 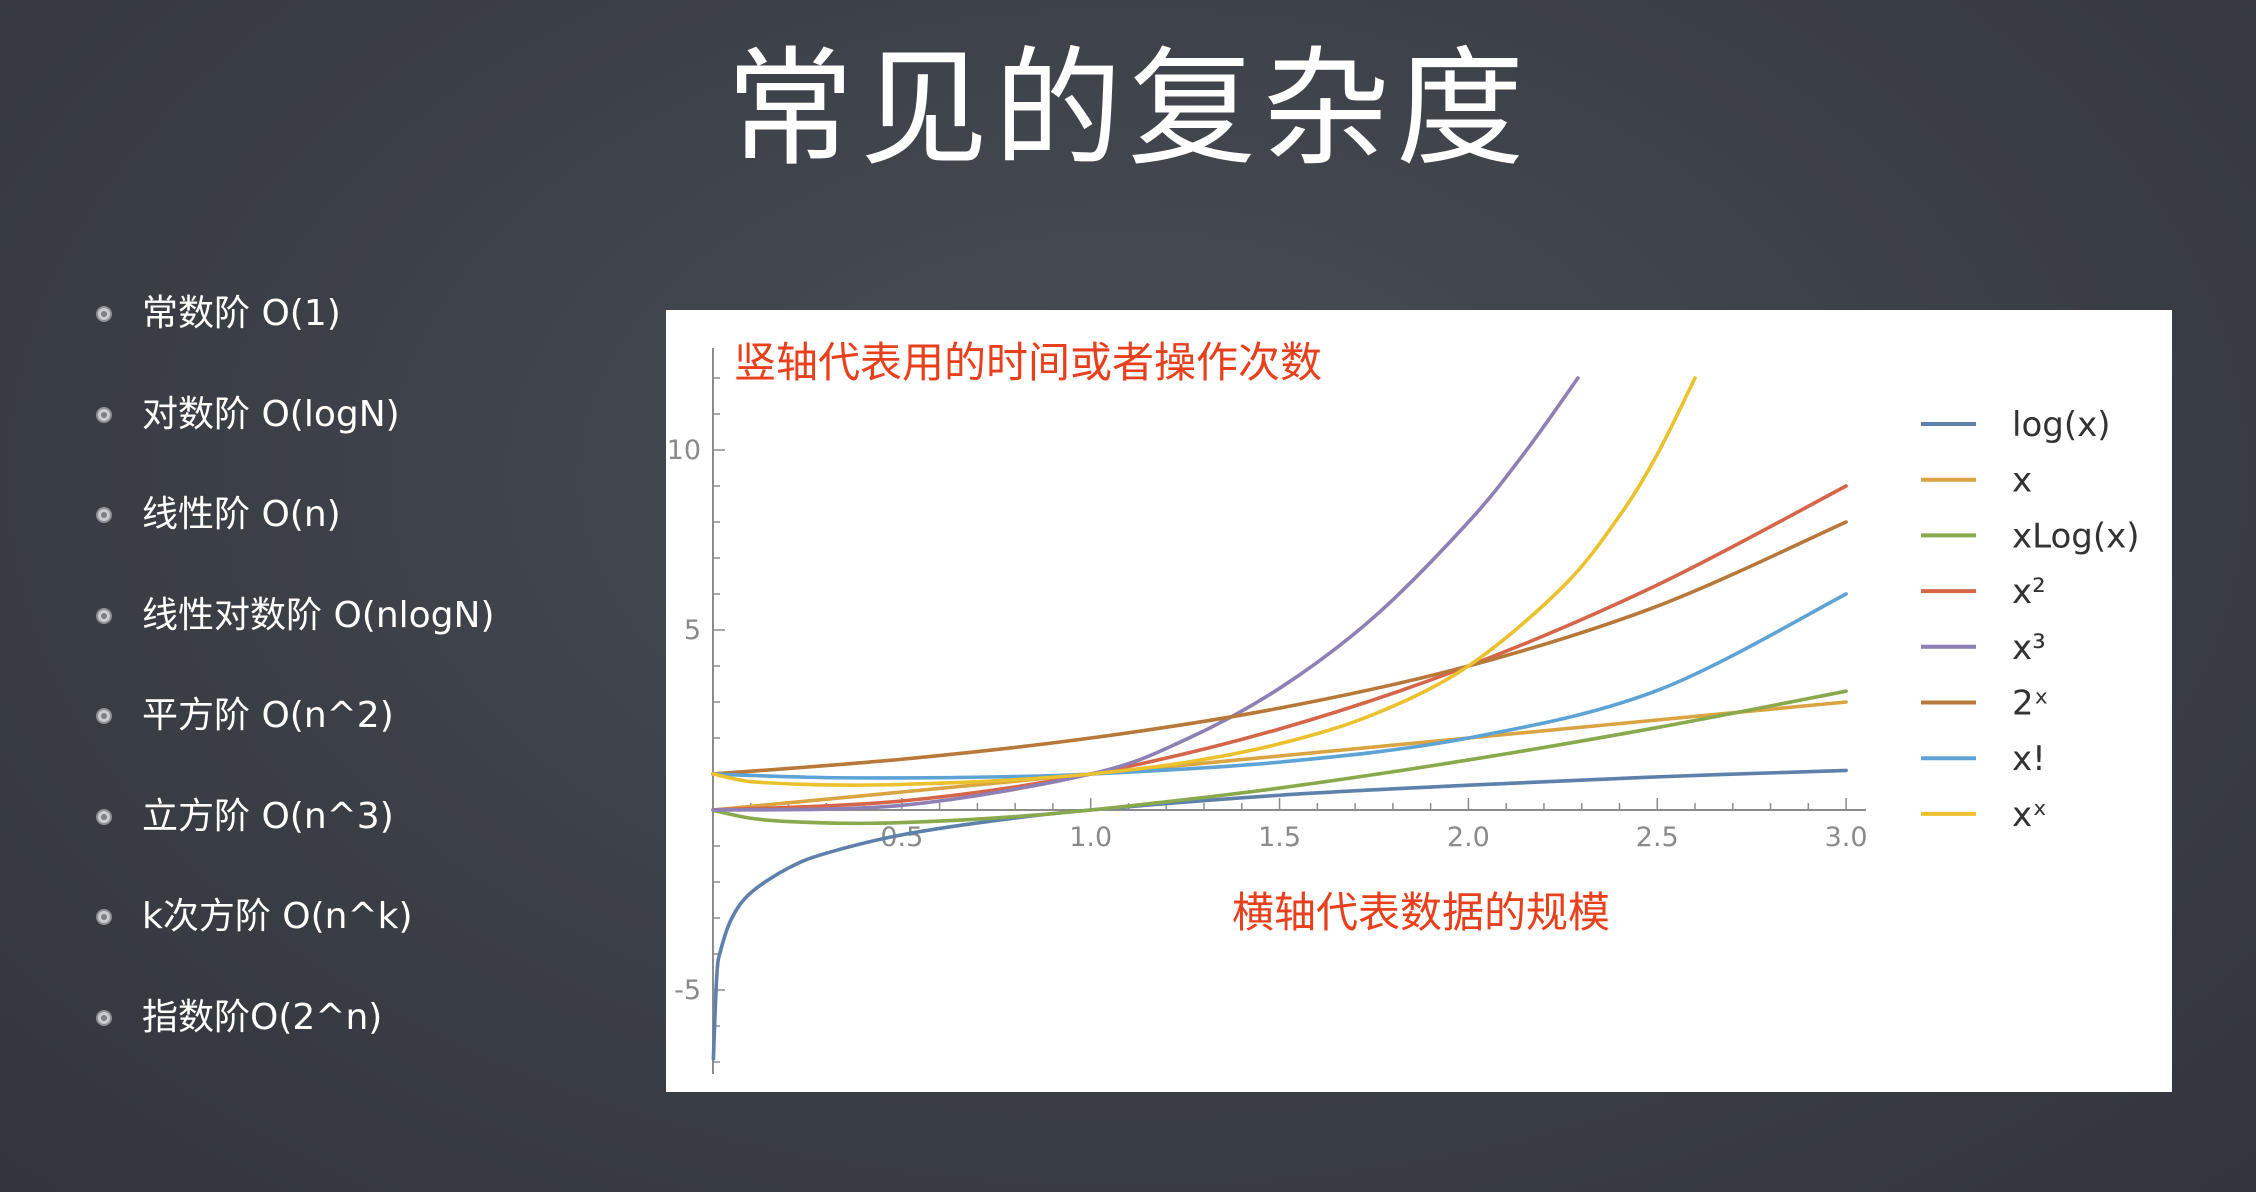 What do you see at coordinates (262, 1017) in the screenshot?
I see `list-item-label: 指数阶O(2^n)` at bounding box center [262, 1017].